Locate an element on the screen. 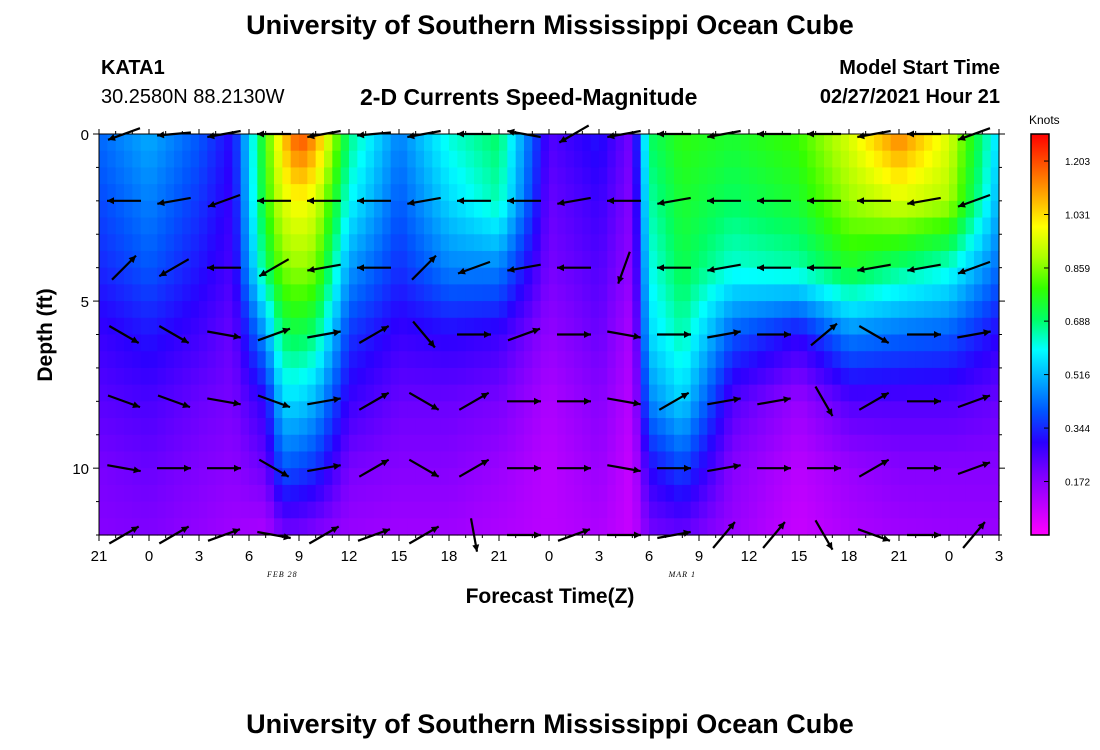 This screenshot has height=750, width=1100. y-tick-label: 10 is located at coordinates (80, 469).